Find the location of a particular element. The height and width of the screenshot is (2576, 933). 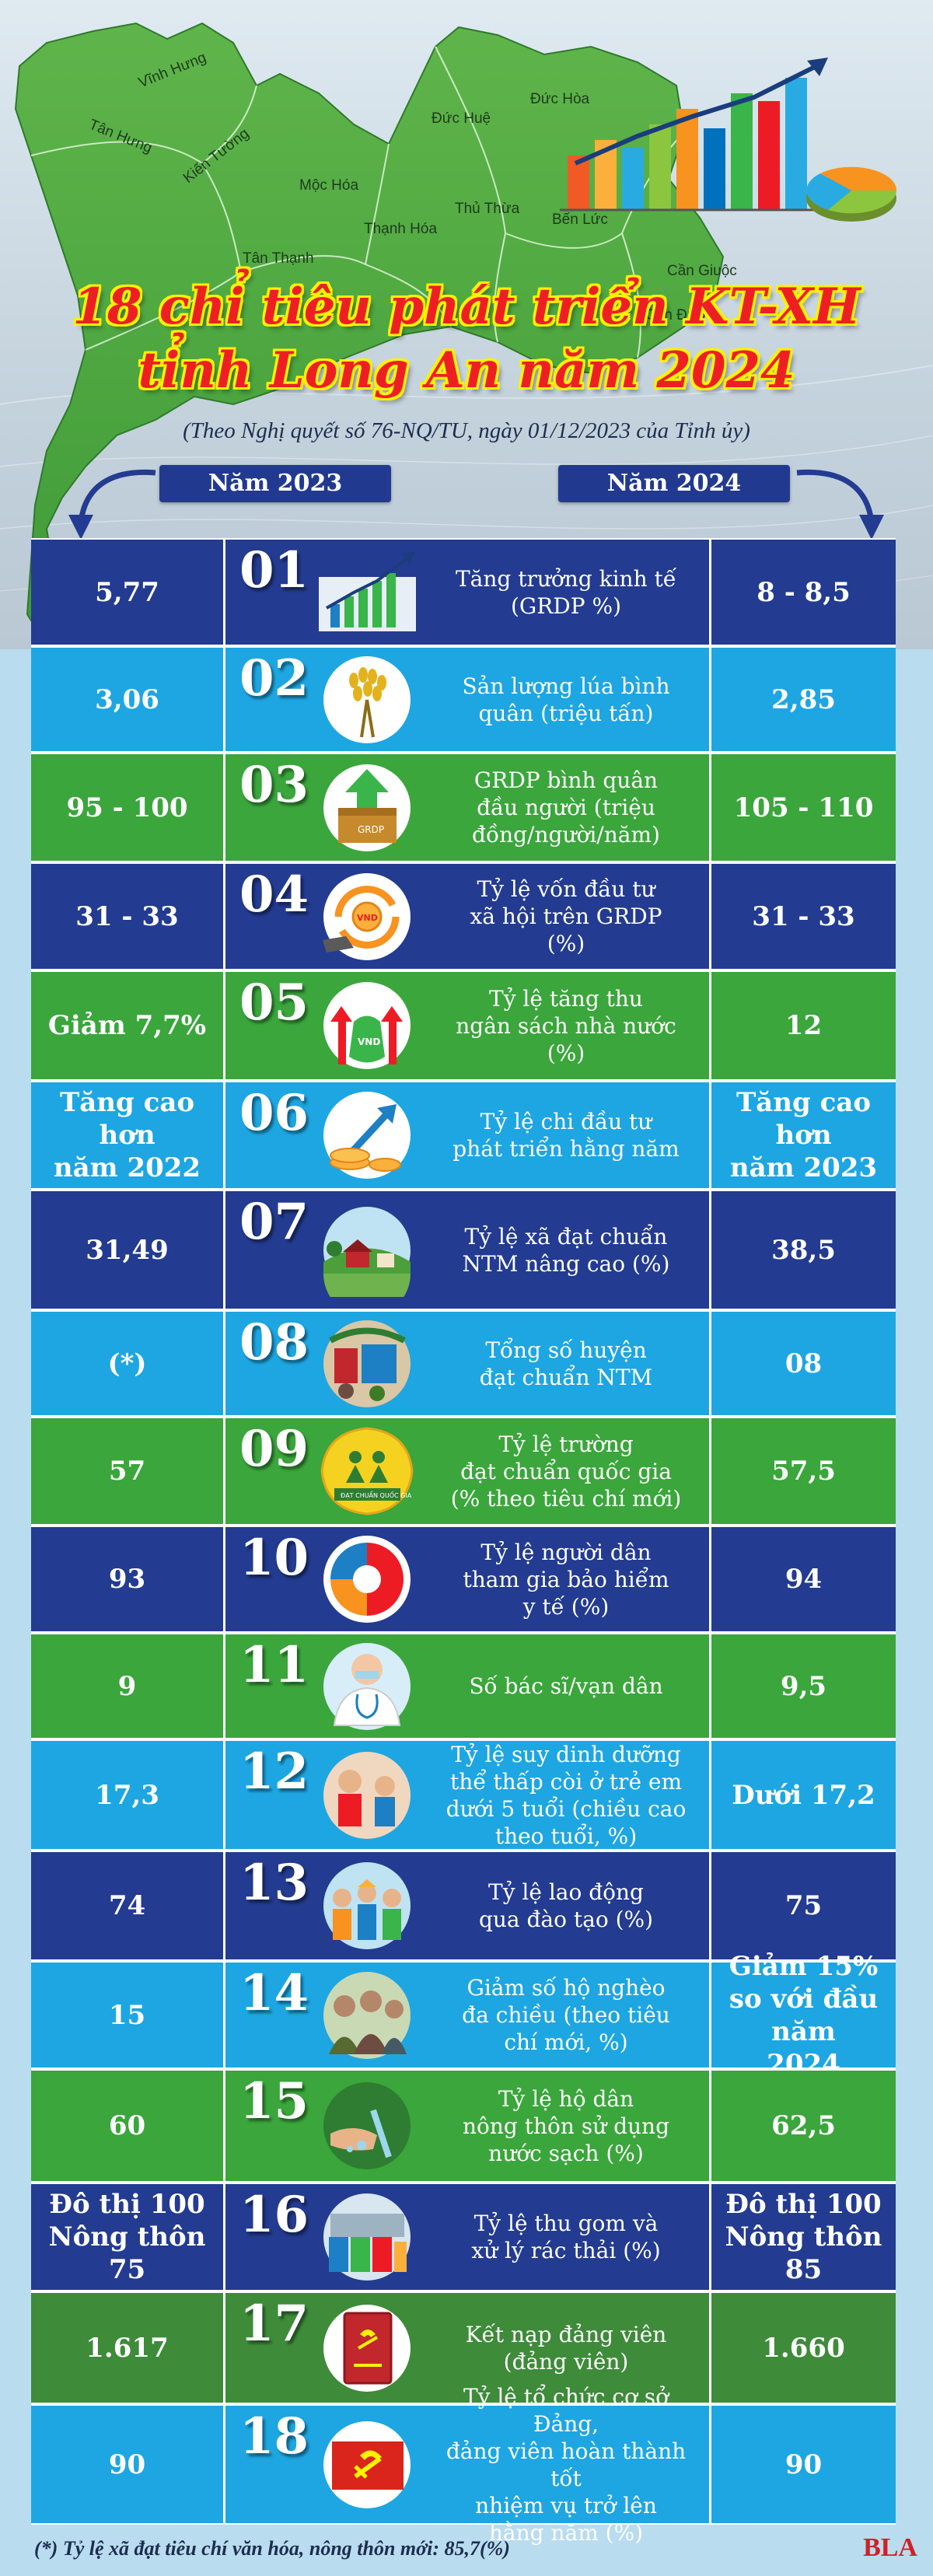

poor-household-icon is located at coordinates (367, 2016).